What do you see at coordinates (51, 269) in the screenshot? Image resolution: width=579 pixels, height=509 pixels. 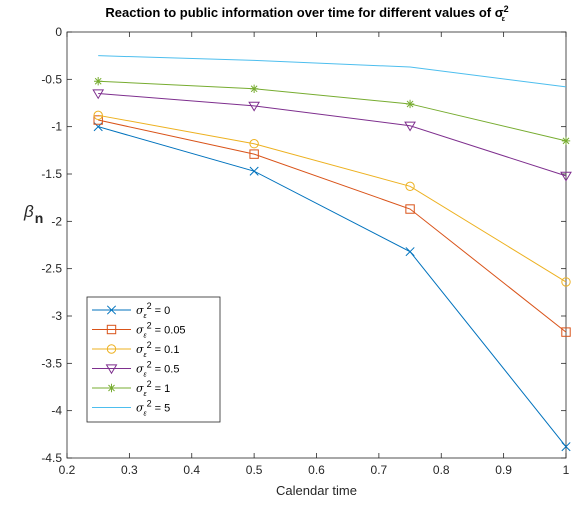 I see `y-tick-label: -2.5` at bounding box center [51, 269].